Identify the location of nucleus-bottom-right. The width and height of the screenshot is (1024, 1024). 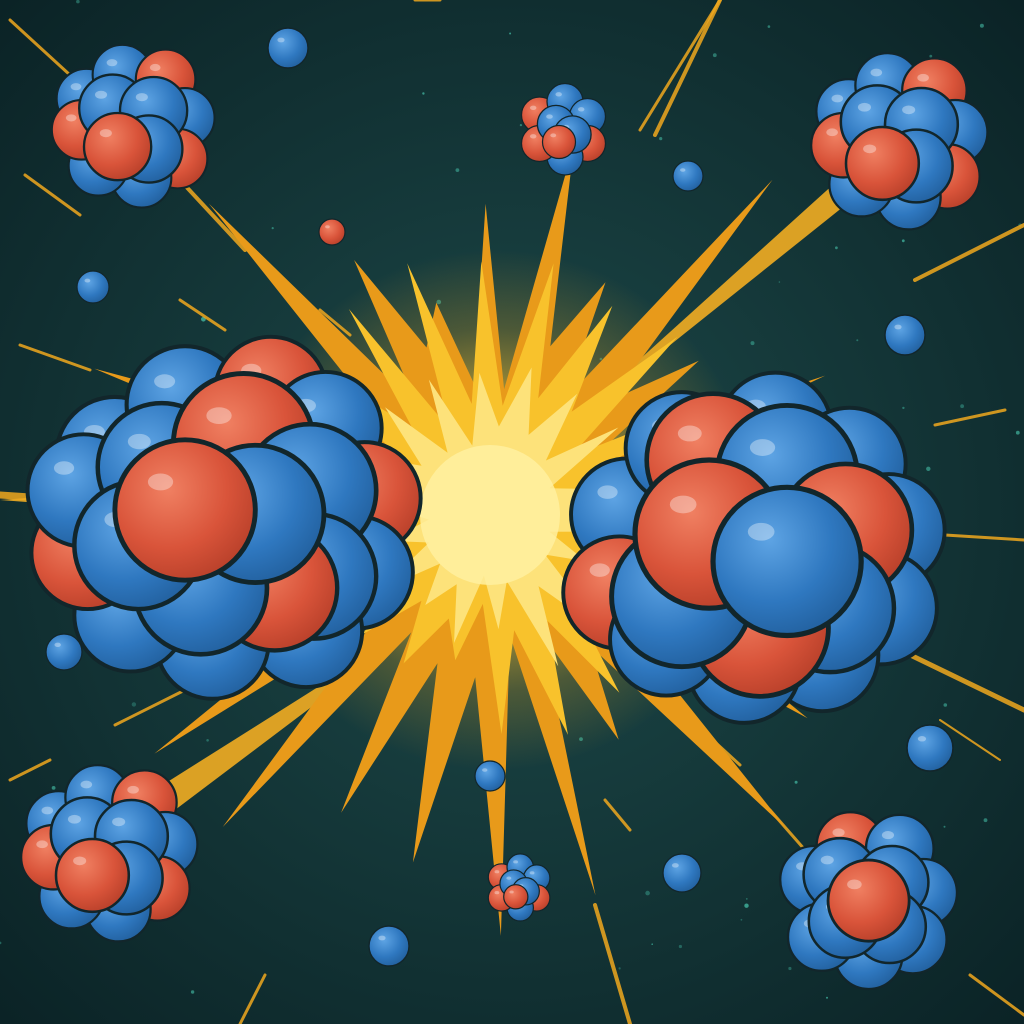
(869, 901).